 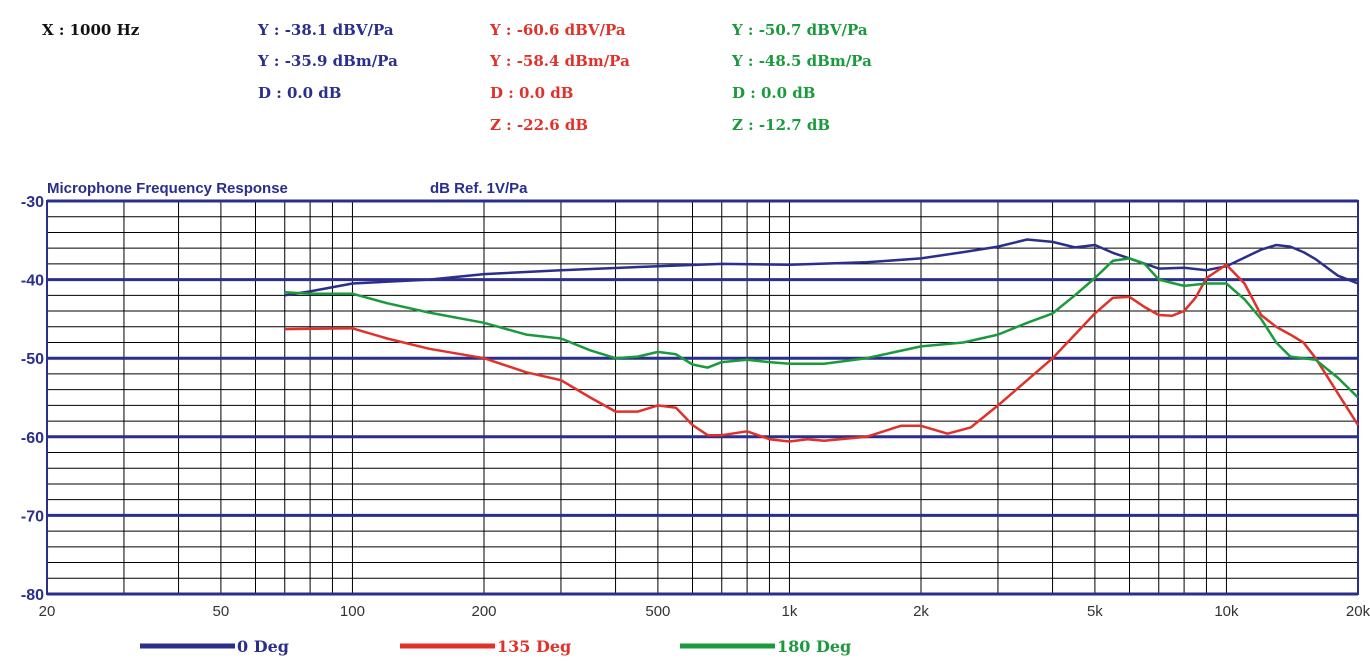 What do you see at coordinates (167, 188) in the screenshot?
I see `chart-title: Microphone Frequency Response` at bounding box center [167, 188].